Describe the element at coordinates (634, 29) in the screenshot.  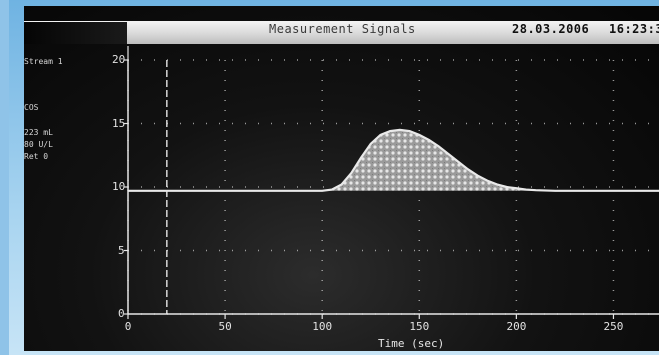
I see `time-readout: 16:23:3` at that location.